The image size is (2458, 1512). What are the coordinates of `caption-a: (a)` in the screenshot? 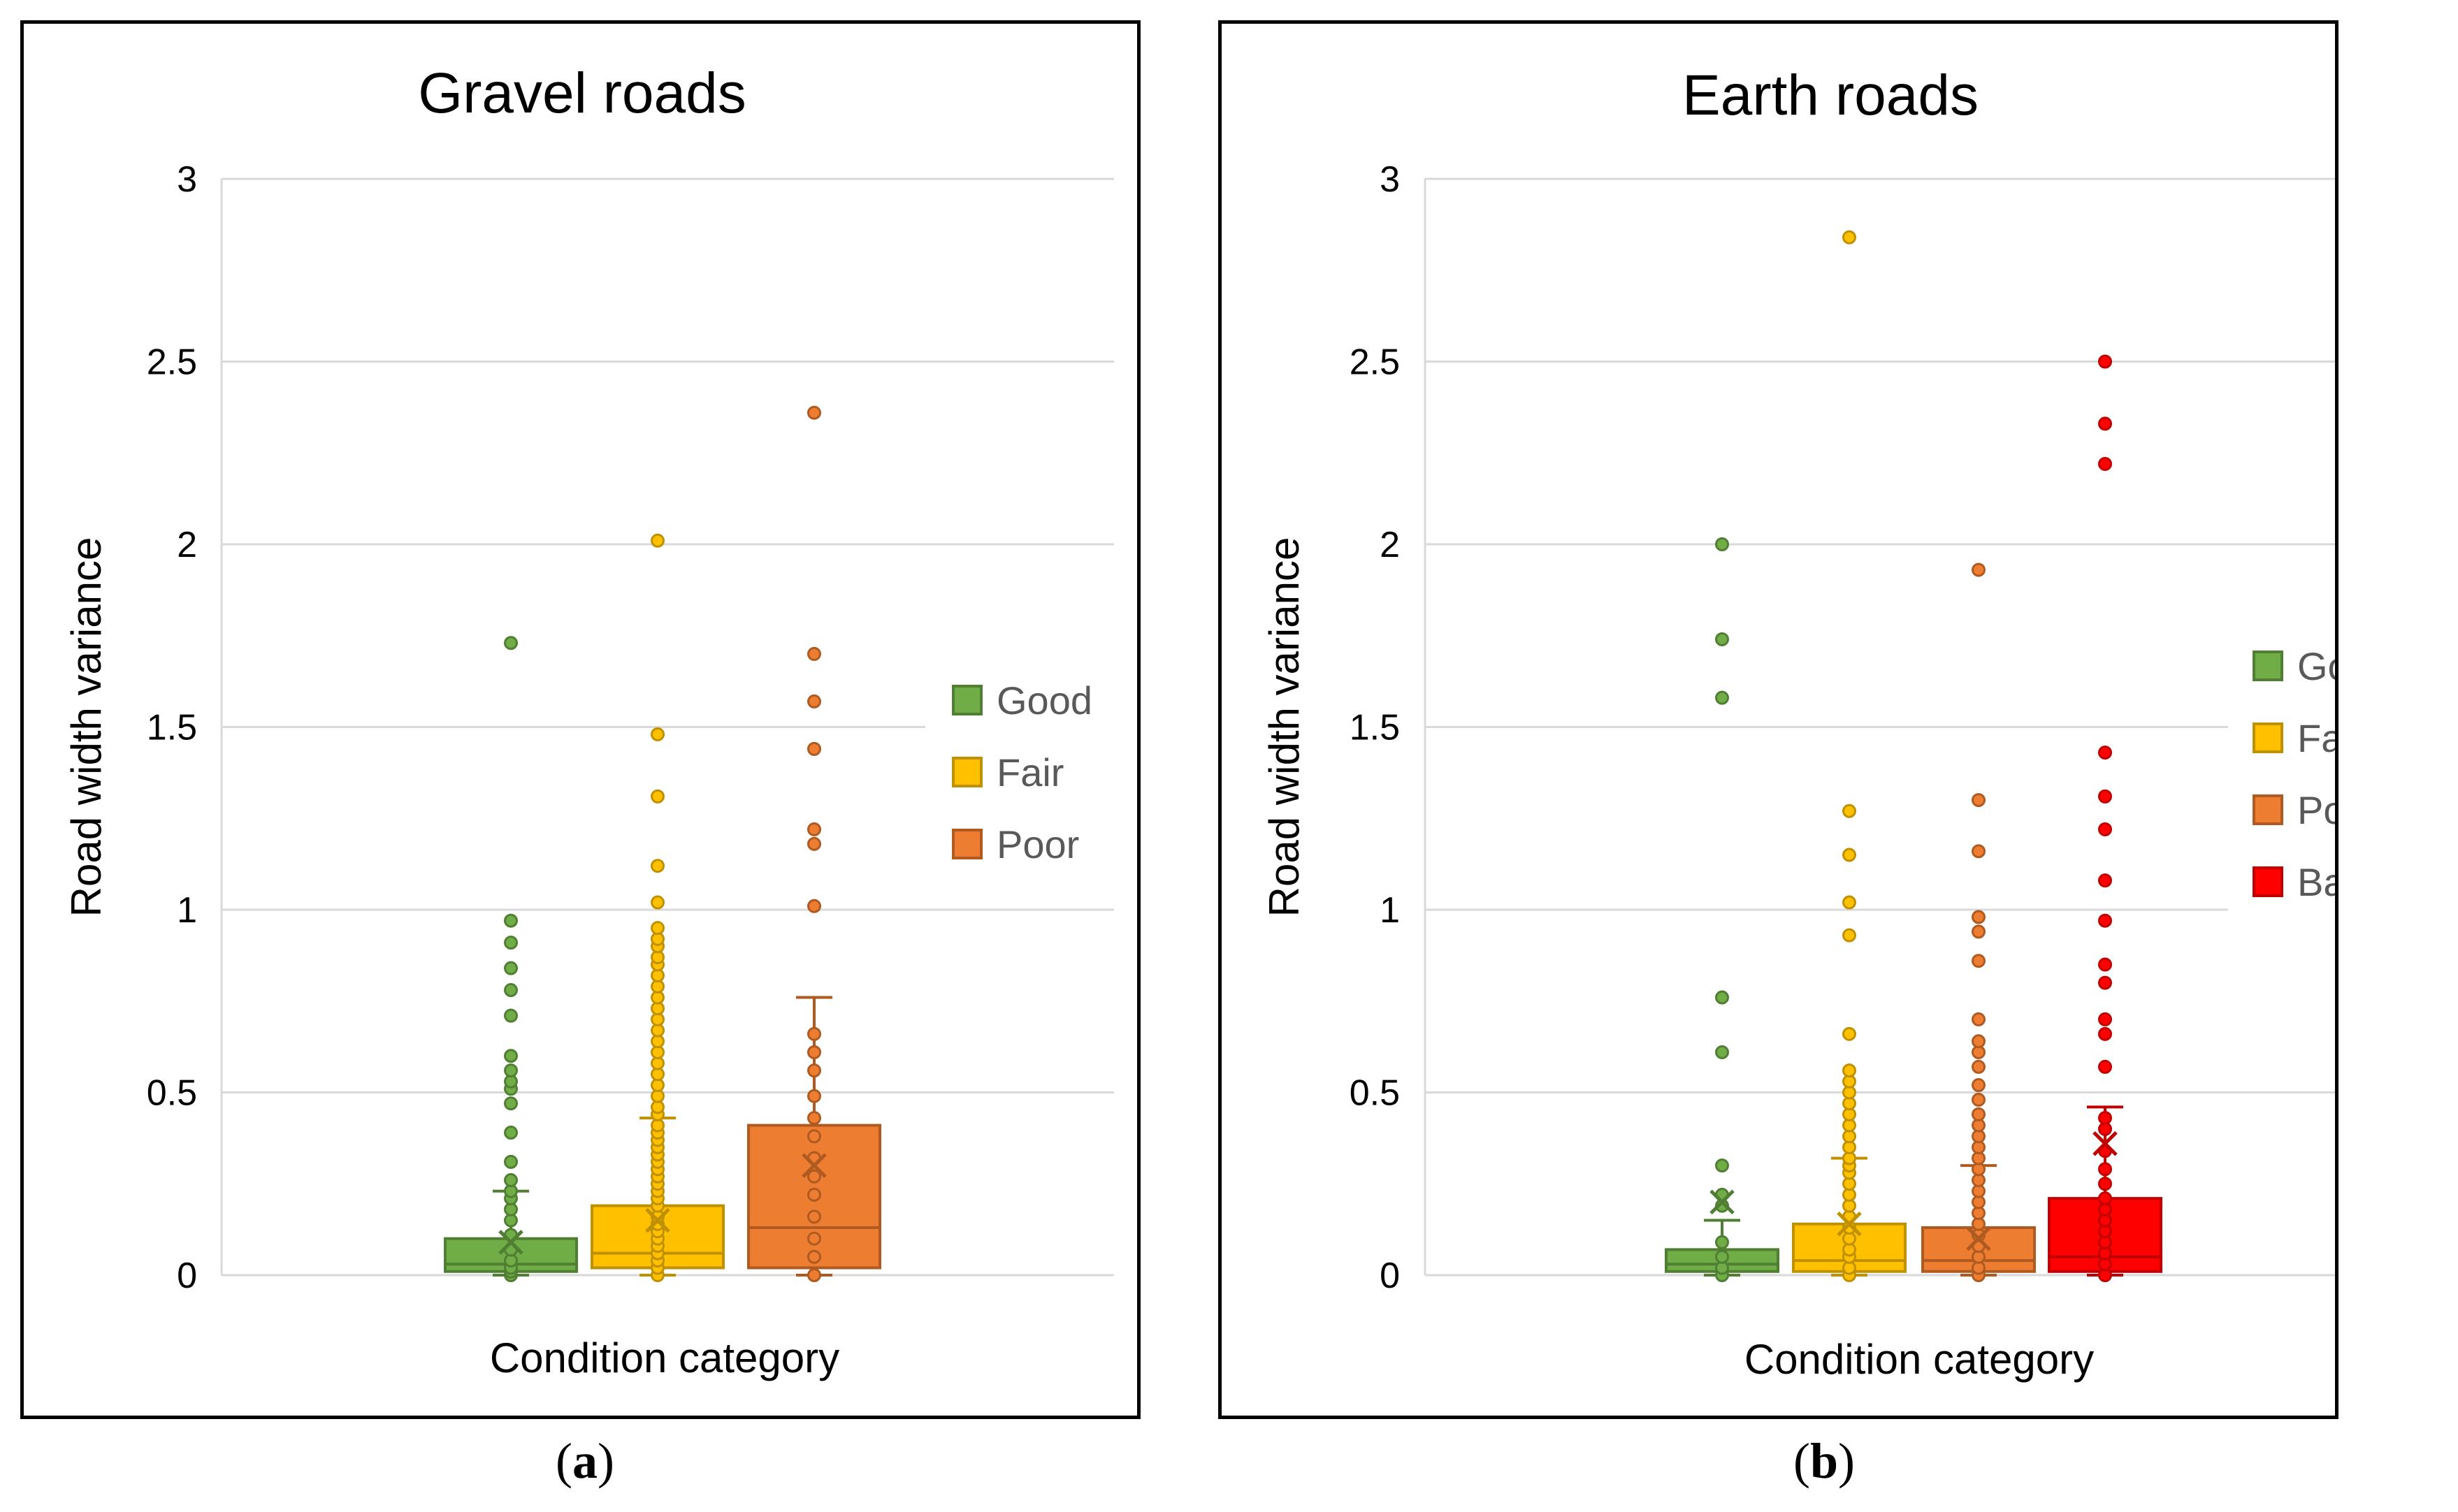 It's located at (585, 1461).